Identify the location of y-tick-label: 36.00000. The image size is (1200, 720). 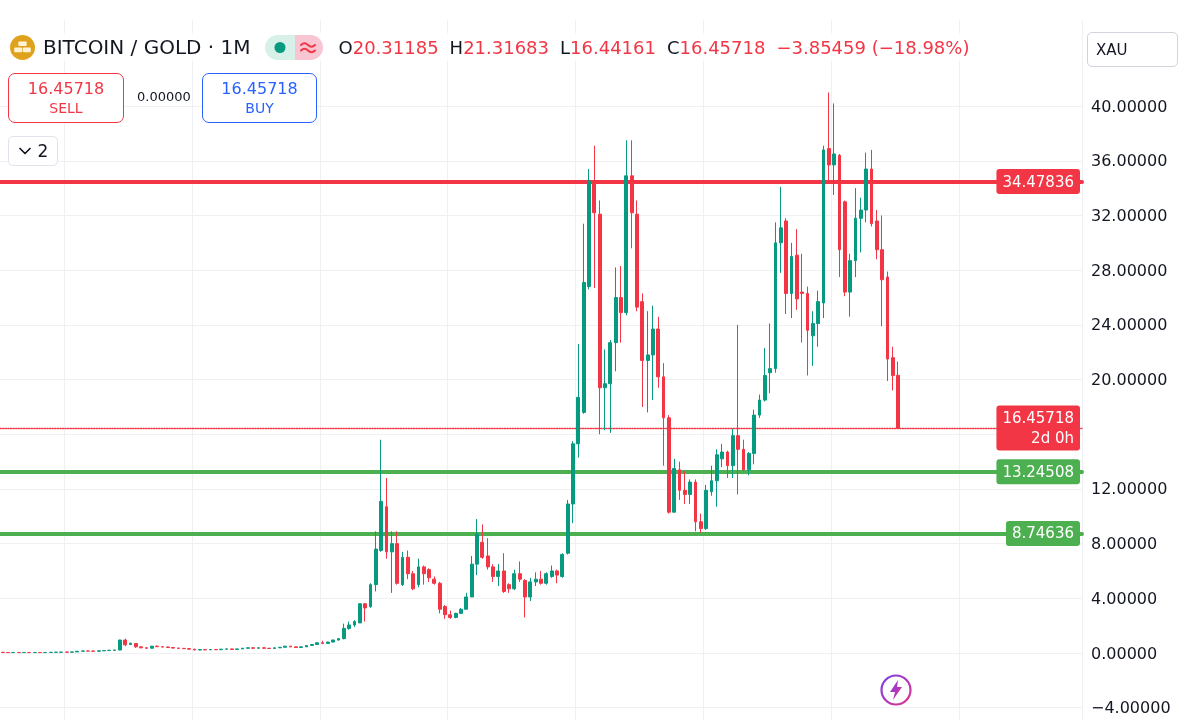
(1129, 161).